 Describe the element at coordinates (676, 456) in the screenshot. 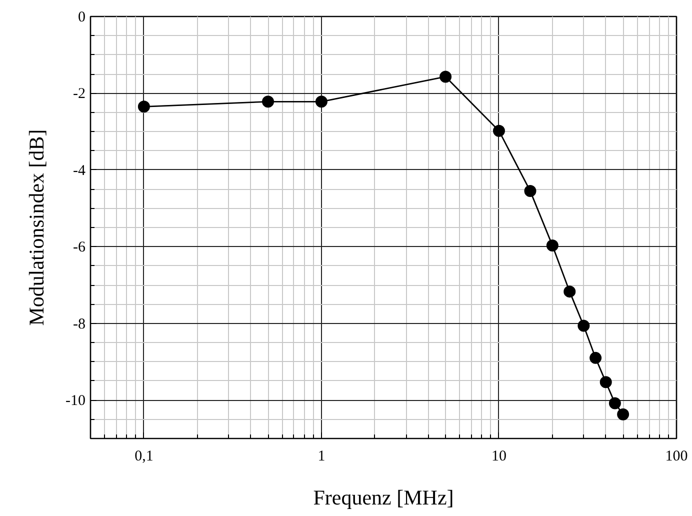

I see `x-tick-label: 100` at that location.